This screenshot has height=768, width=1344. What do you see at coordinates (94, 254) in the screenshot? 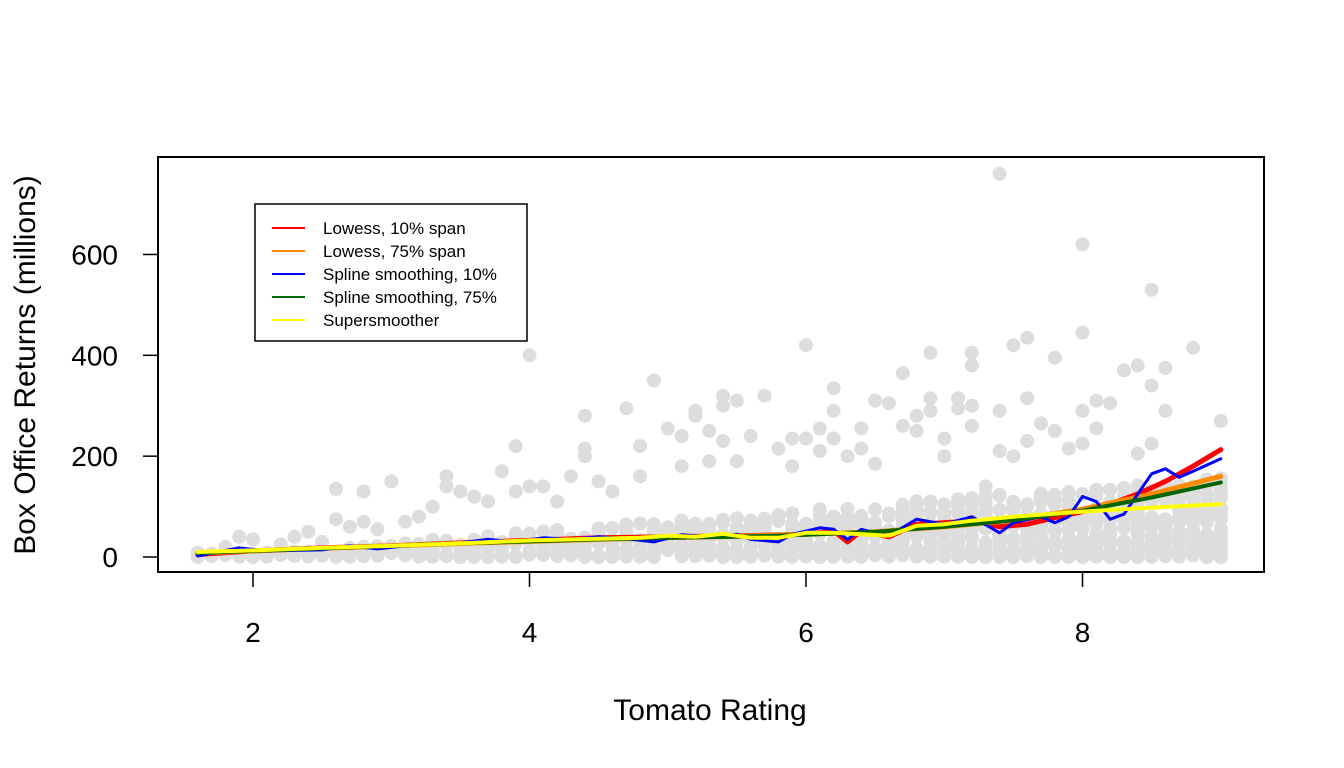
I see `y-tick-label: 600` at bounding box center [94, 254].